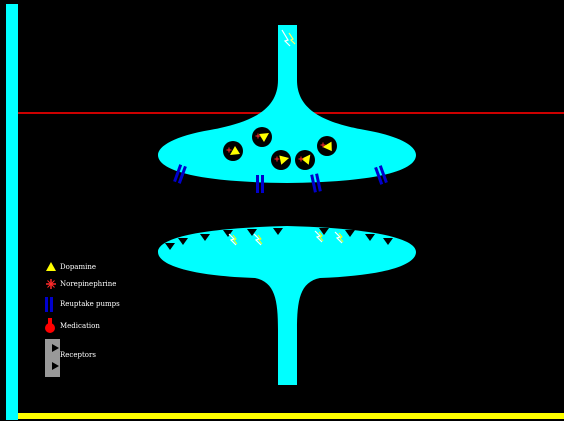  Describe the element at coordinates (51, 266) in the screenshot. I see `triangle-icon` at that location.